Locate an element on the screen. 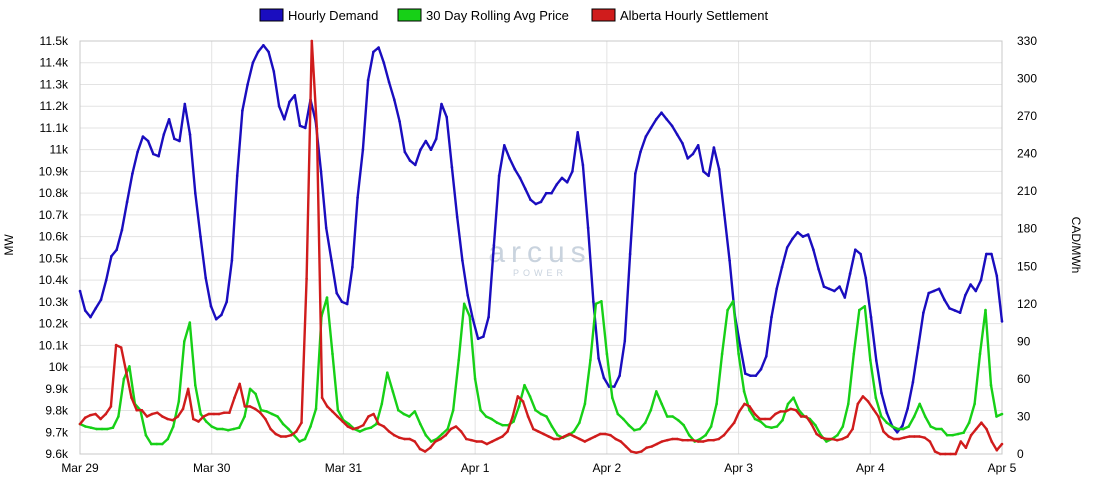 This screenshot has width=1100, height=500. x-tick-label: Mar 31 is located at coordinates (344, 468).